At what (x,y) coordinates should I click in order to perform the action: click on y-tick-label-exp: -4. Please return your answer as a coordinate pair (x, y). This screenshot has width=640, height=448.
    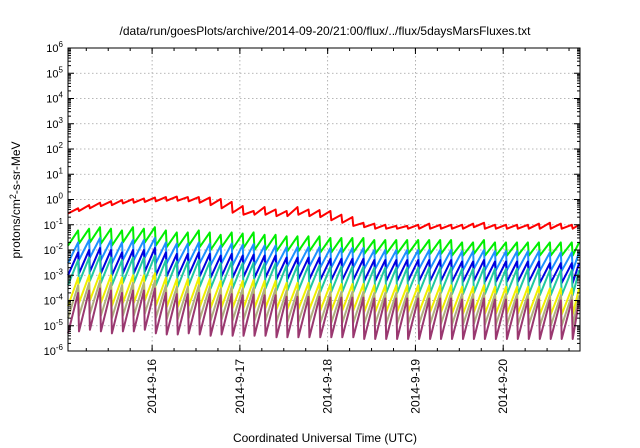
    Looking at the image, I should click on (60, 297).